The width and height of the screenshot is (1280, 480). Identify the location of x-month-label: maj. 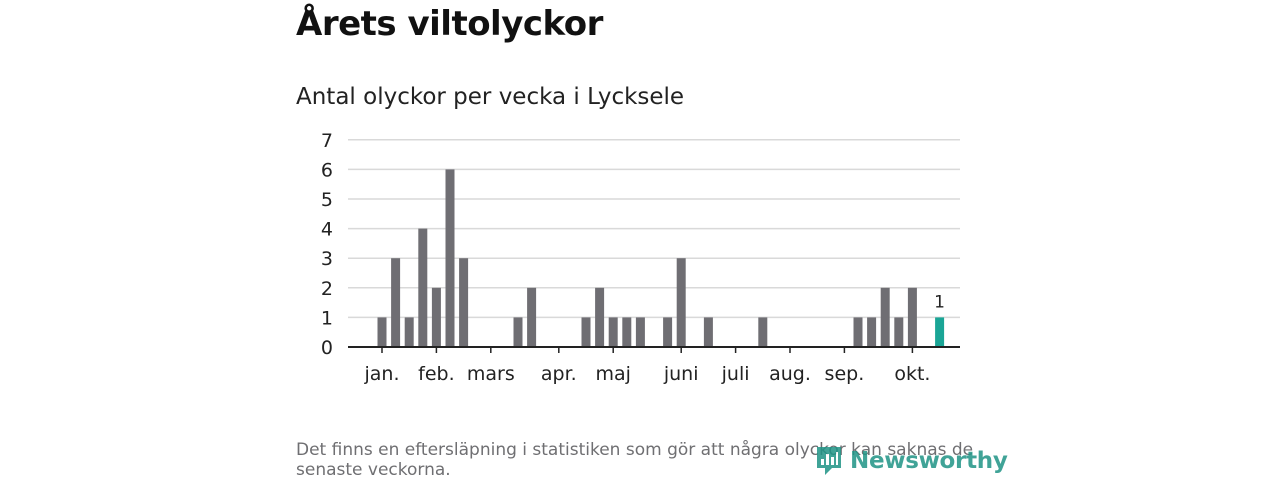
(612, 374).